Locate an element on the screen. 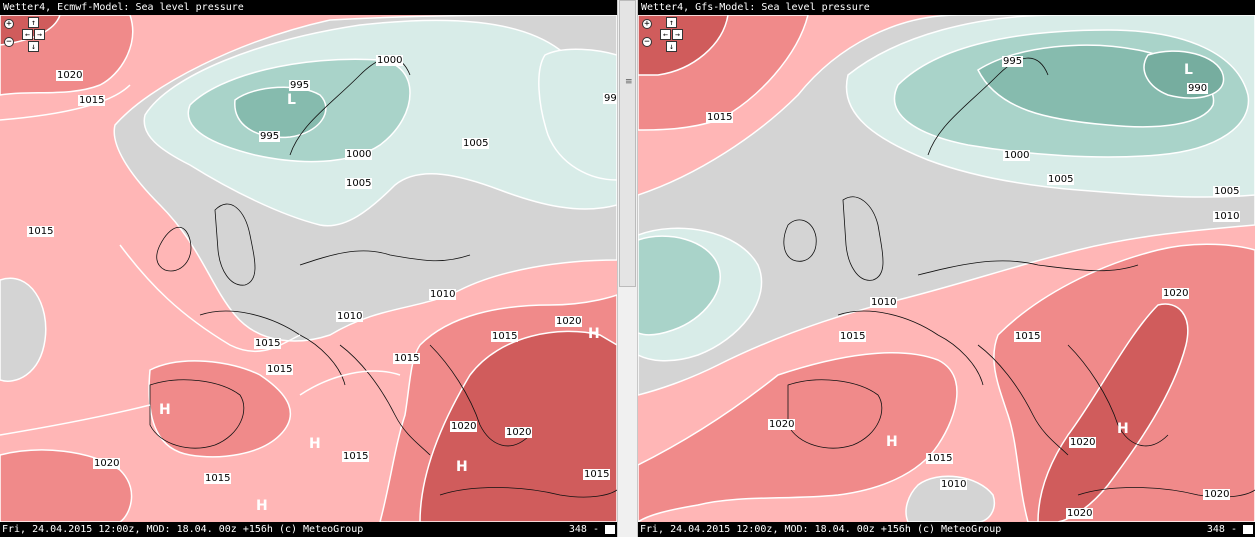 The image size is (1255, 537). high-core-se is located at coordinates (518, 426).